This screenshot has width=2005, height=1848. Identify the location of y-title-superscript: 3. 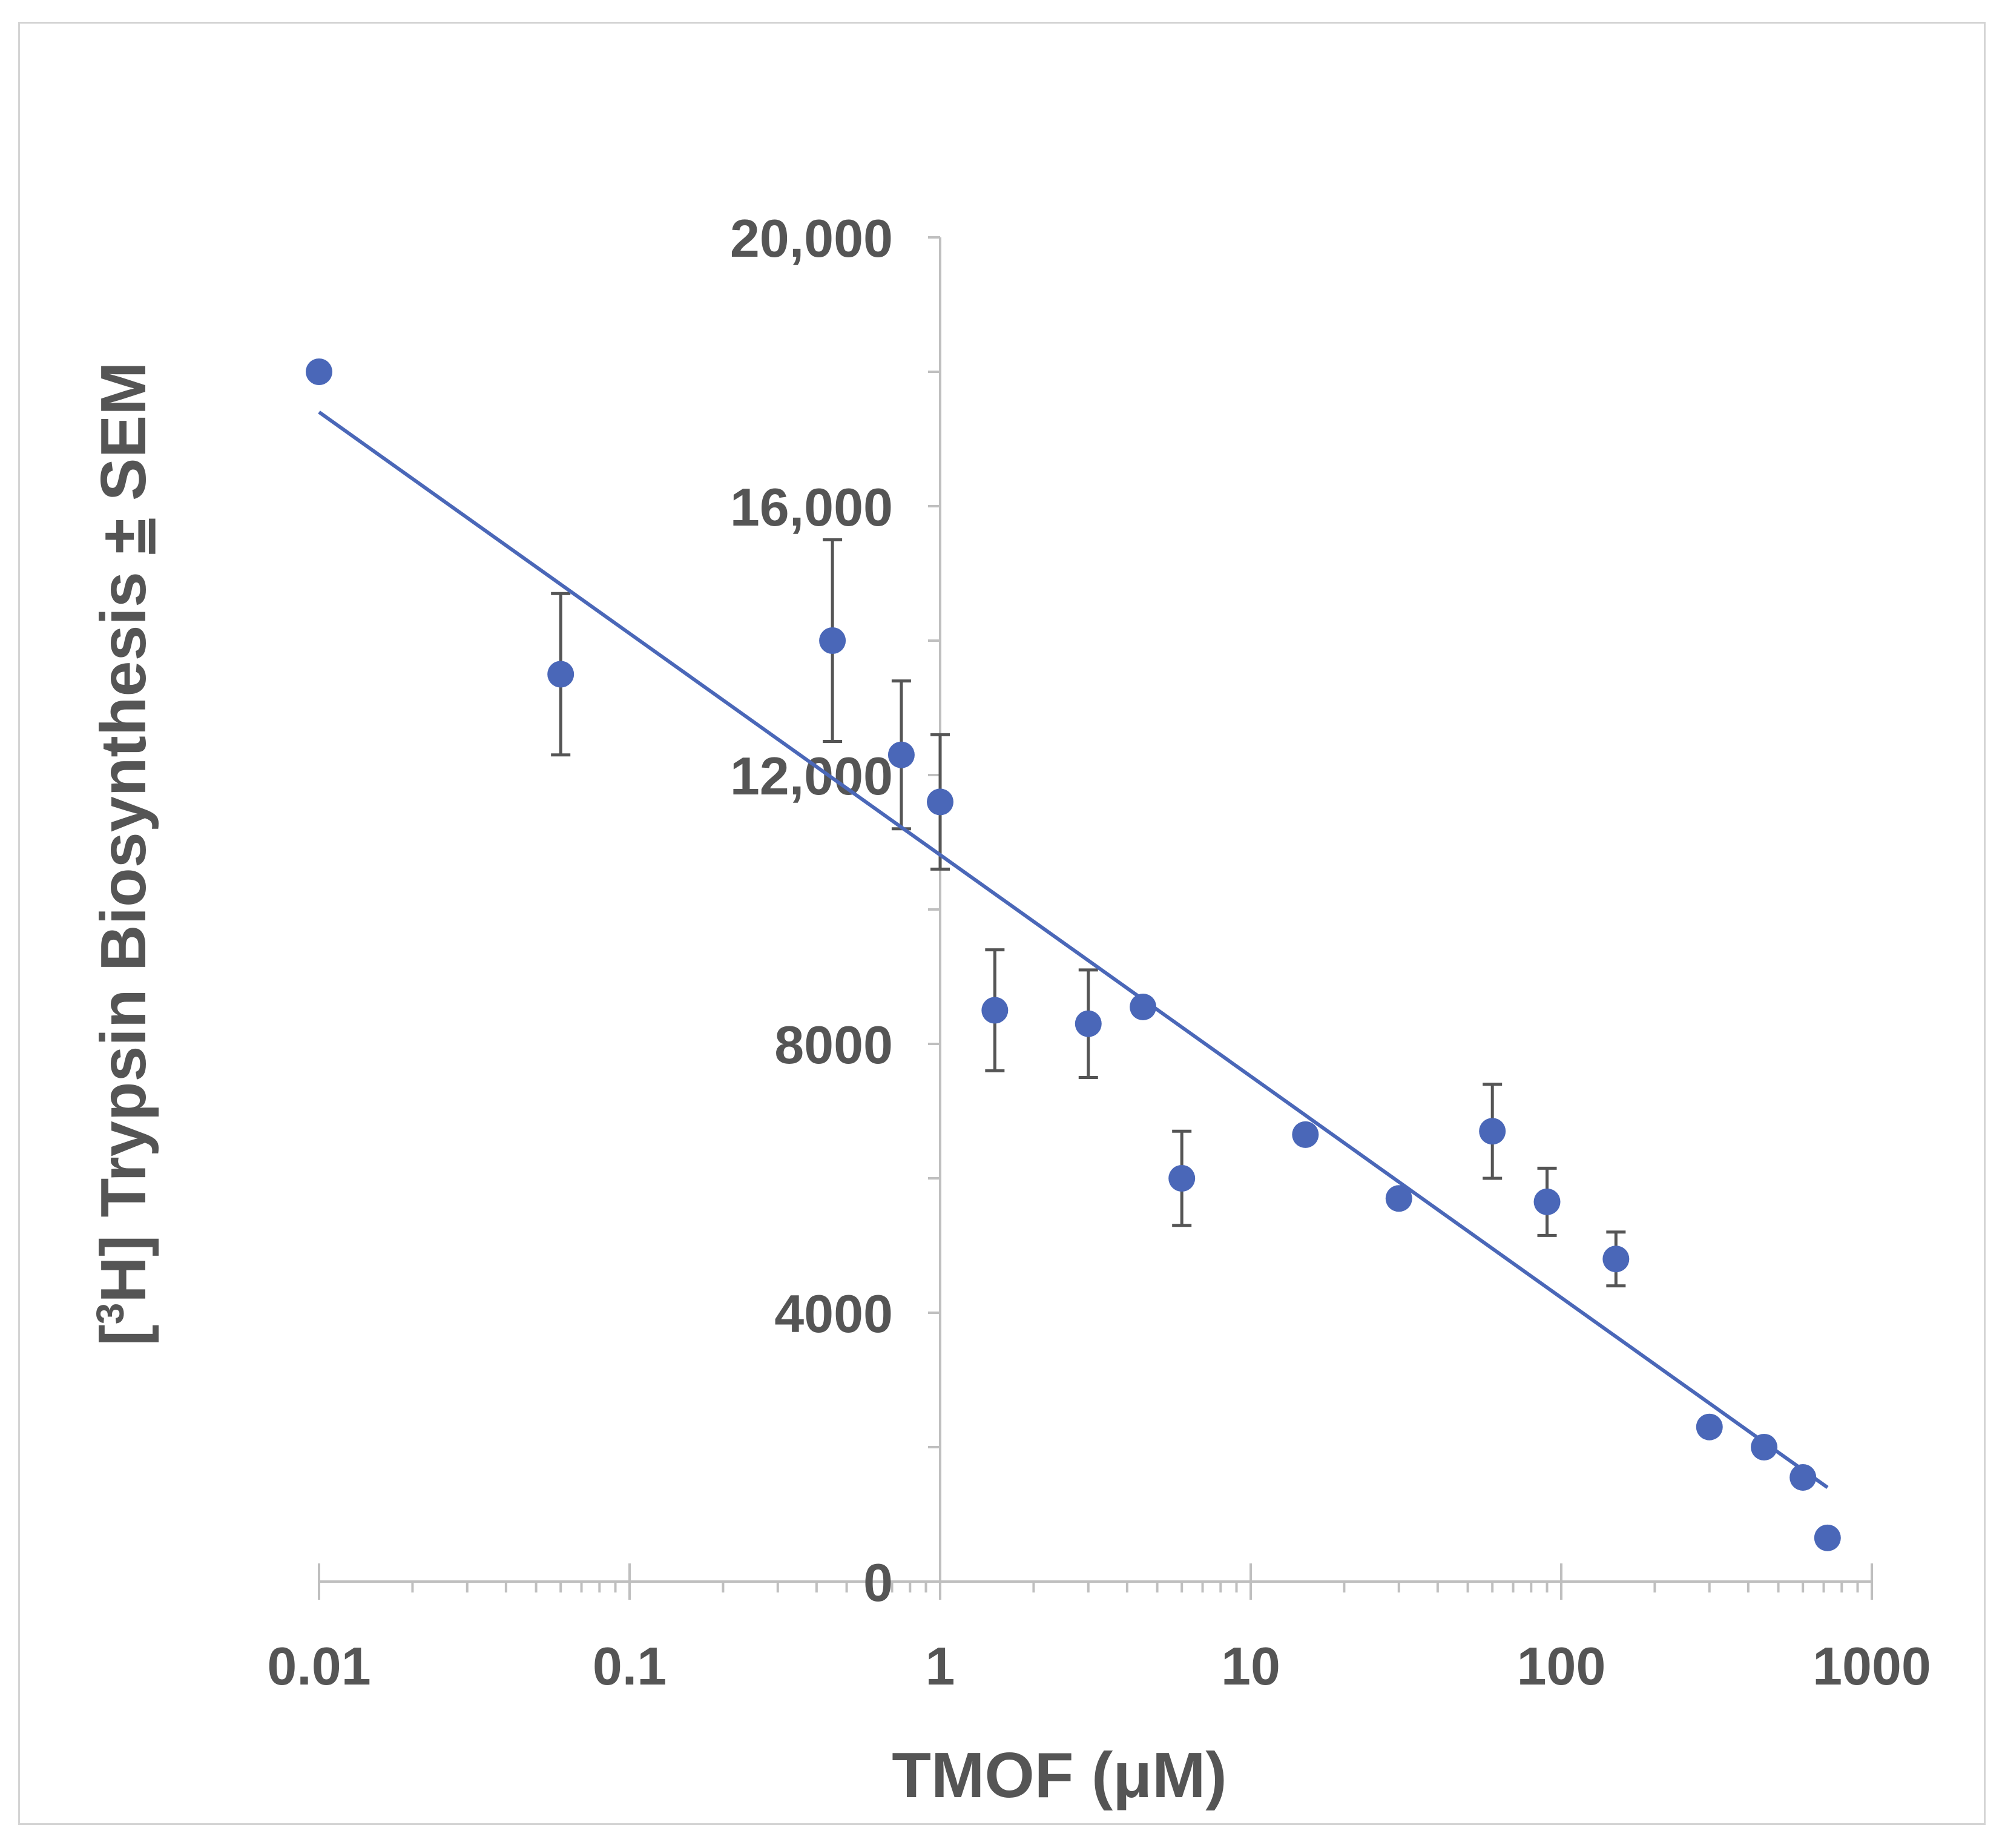
(110, 1314).